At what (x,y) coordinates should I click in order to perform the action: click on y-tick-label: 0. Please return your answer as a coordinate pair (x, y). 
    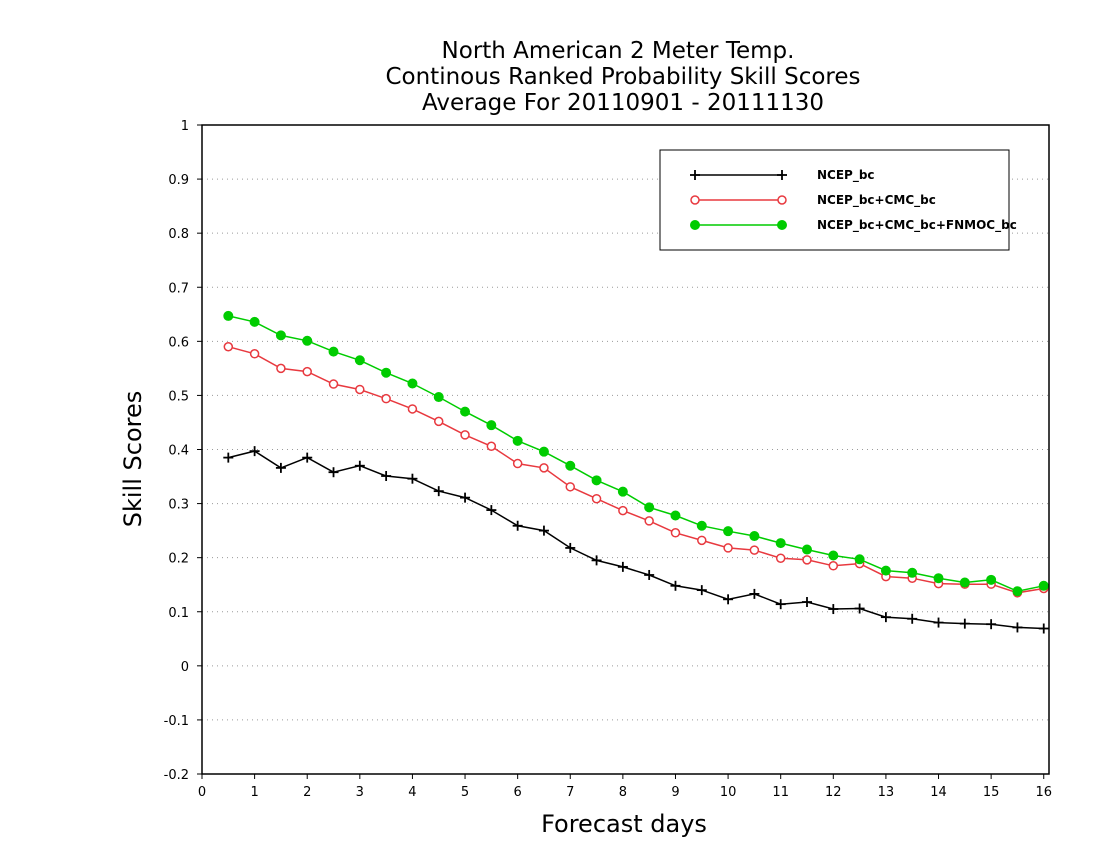
    Looking at the image, I should click on (185, 667).